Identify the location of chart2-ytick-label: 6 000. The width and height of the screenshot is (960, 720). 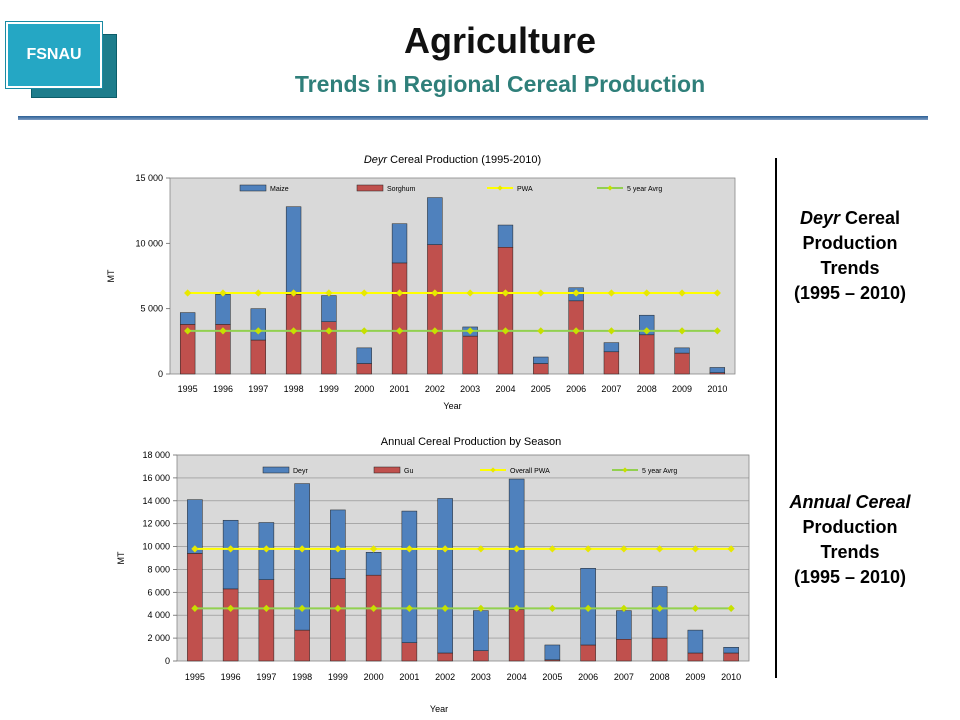
(158, 592).